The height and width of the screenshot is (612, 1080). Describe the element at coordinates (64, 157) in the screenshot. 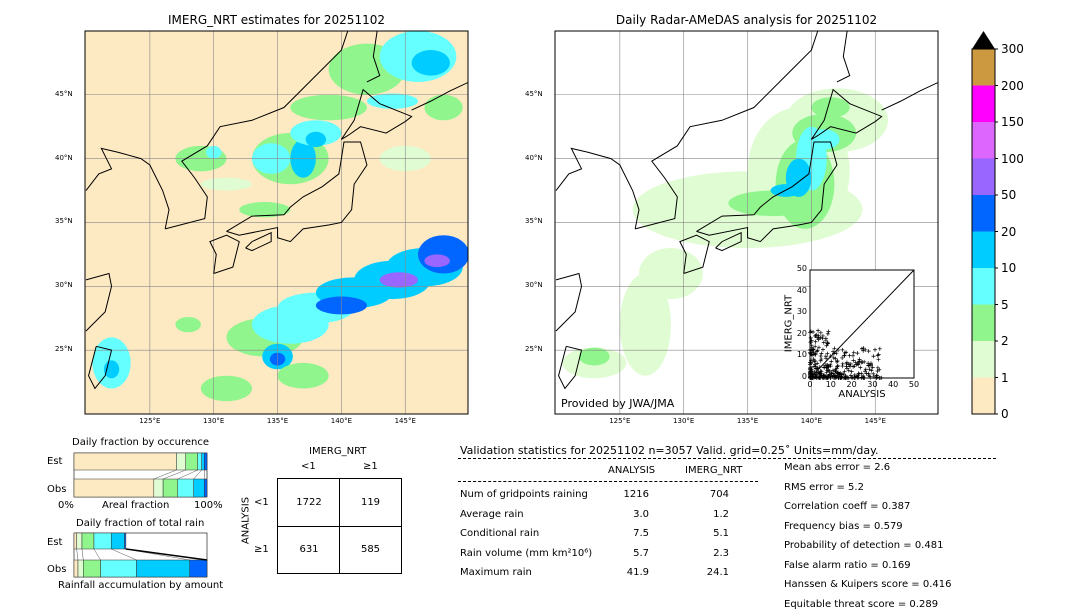

I see `lat-tick-label: 40°N` at that location.